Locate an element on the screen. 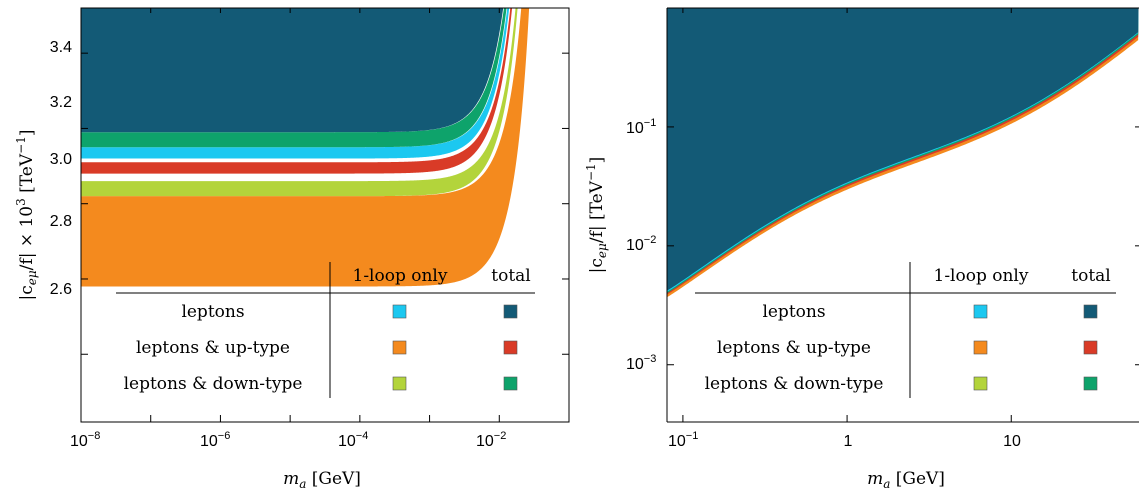  left-legend-col-total: total is located at coordinates (510, 276).